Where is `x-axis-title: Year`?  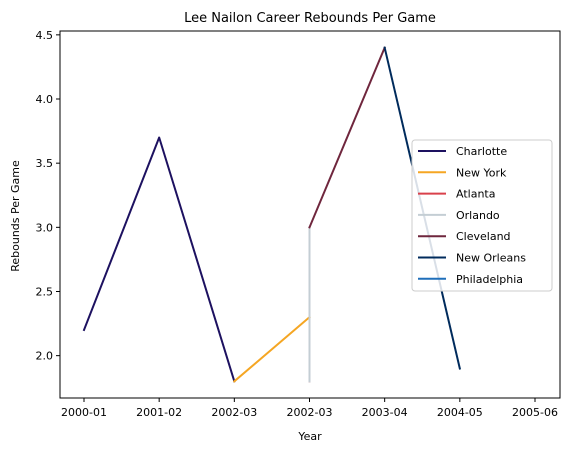
x-axis-title: Year is located at coordinates (309, 436).